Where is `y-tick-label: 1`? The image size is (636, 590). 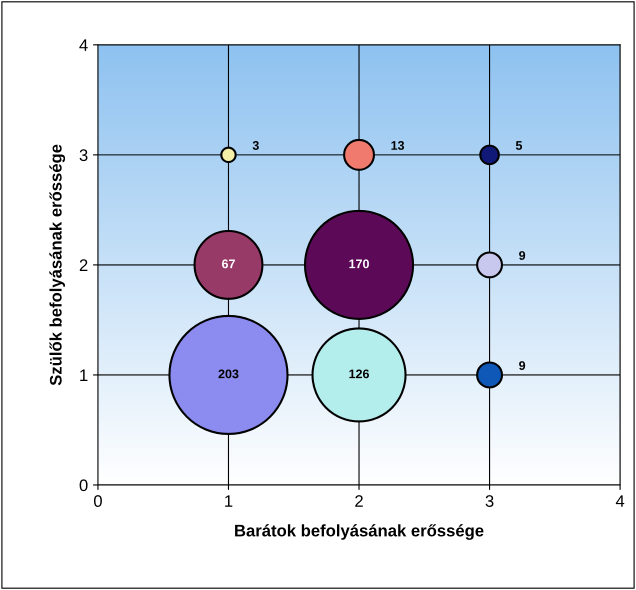
y-tick-label: 1 is located at coordinates (84, 375).